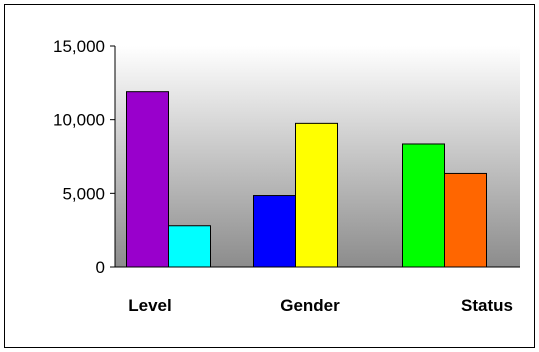 The image size is (539, 352). Describe the element at coordinates (83, 193) in the screenshot. I see `y-tick-label: 5,000` at that location.